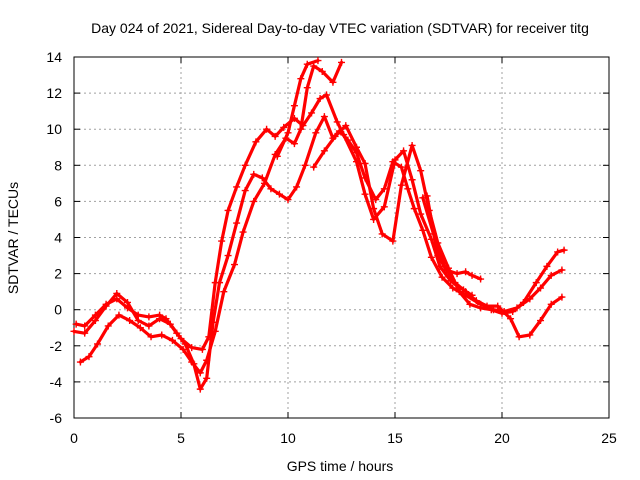  Describe the element at coordinates (58, 310) in the screenshot. I see `y-tick-label: 0` at that location.